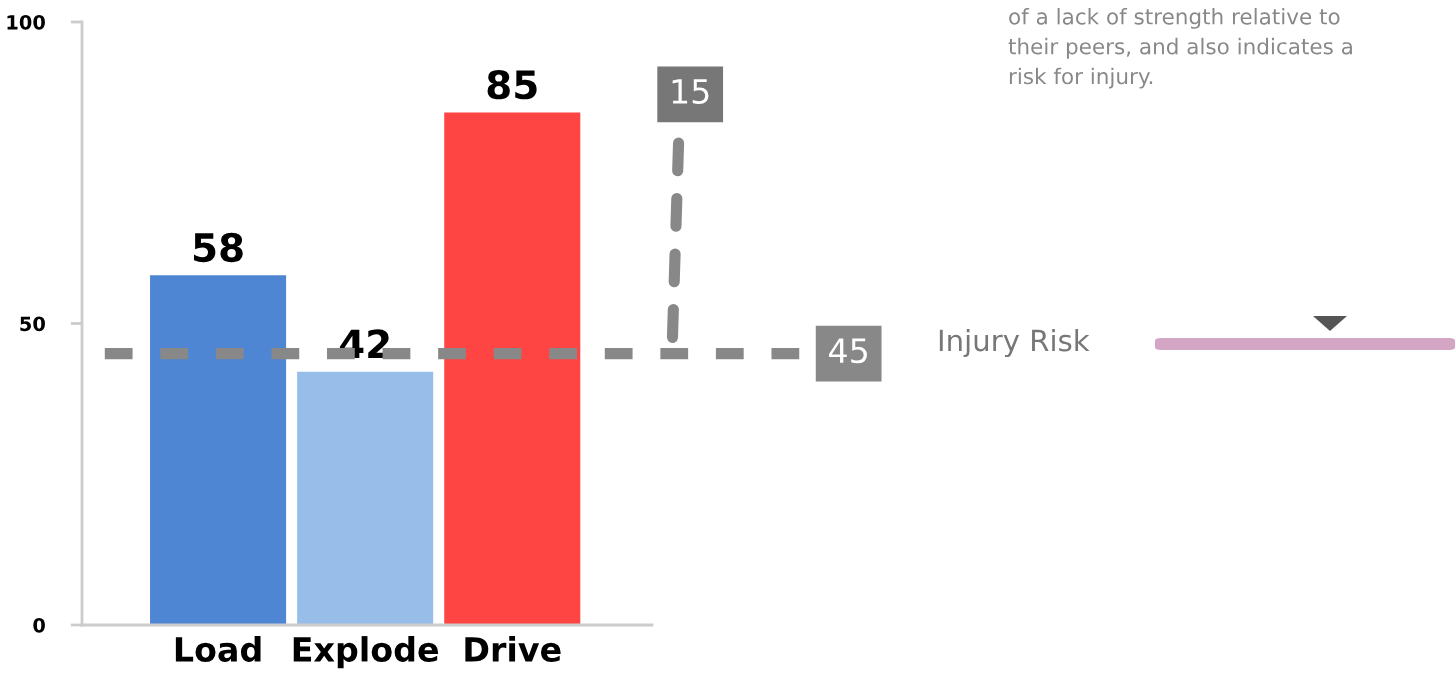 The width and height of the screenshot is (1456, 683). I want to click on data-label: 85, so click(512, 84).